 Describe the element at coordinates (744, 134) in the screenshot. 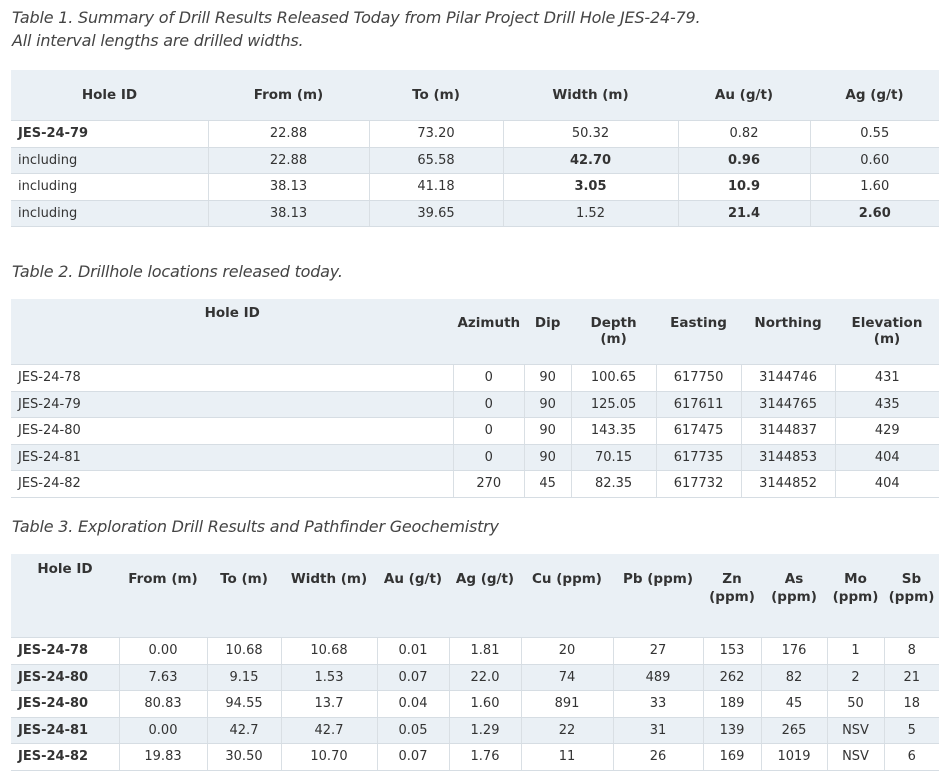

I see `table-cell: 0.82` at that location.